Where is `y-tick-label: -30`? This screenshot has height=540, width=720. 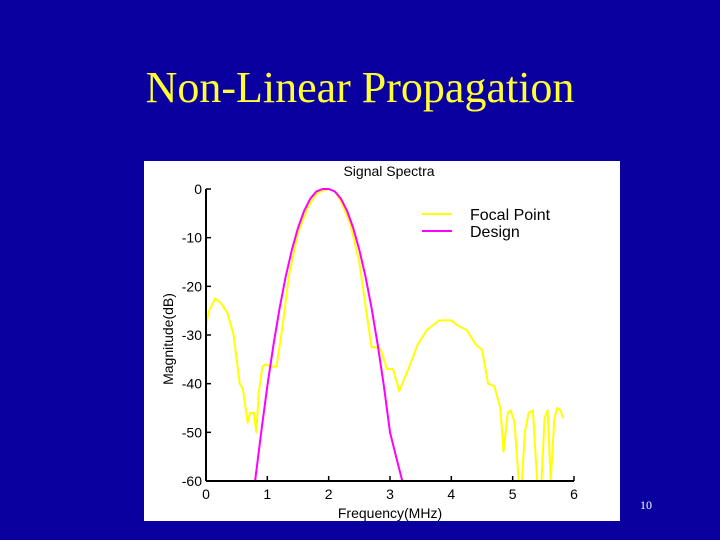 y-tick-label: -30 is located at coordinates (192, 335).